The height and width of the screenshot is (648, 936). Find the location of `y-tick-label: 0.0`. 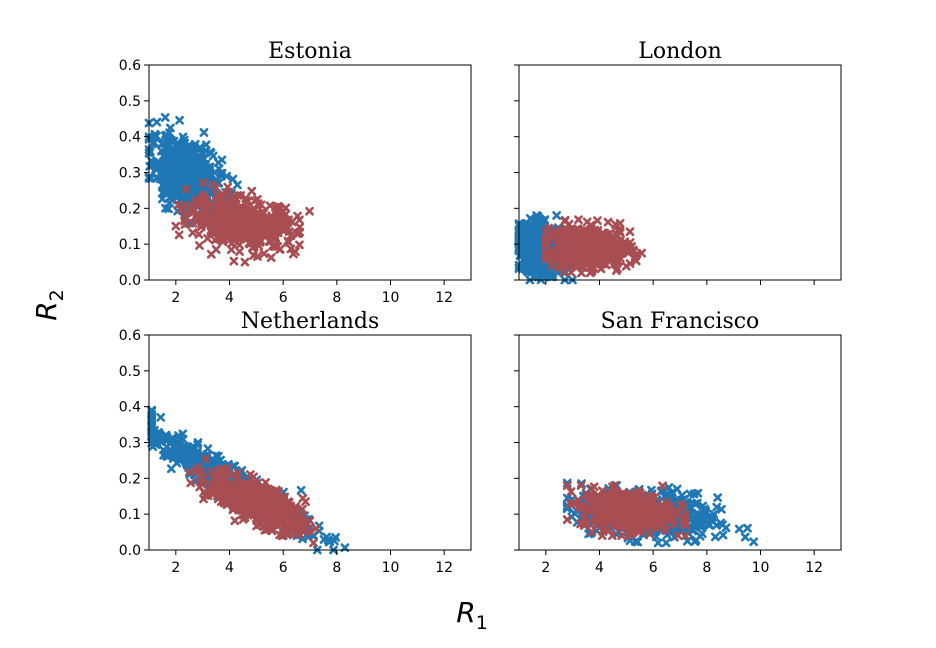

y-tick-label: 0.0 is located at coordinates (130, 551).